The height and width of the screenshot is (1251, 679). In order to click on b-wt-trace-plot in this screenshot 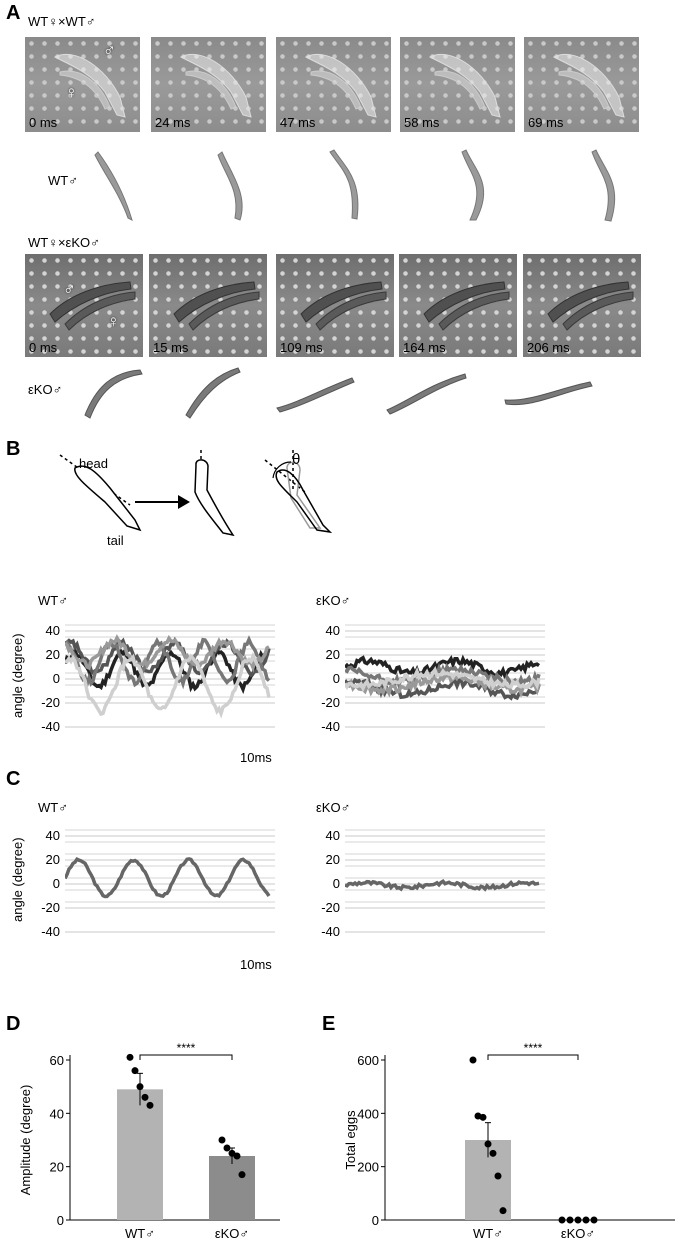, I will do `click(170, 676)`.